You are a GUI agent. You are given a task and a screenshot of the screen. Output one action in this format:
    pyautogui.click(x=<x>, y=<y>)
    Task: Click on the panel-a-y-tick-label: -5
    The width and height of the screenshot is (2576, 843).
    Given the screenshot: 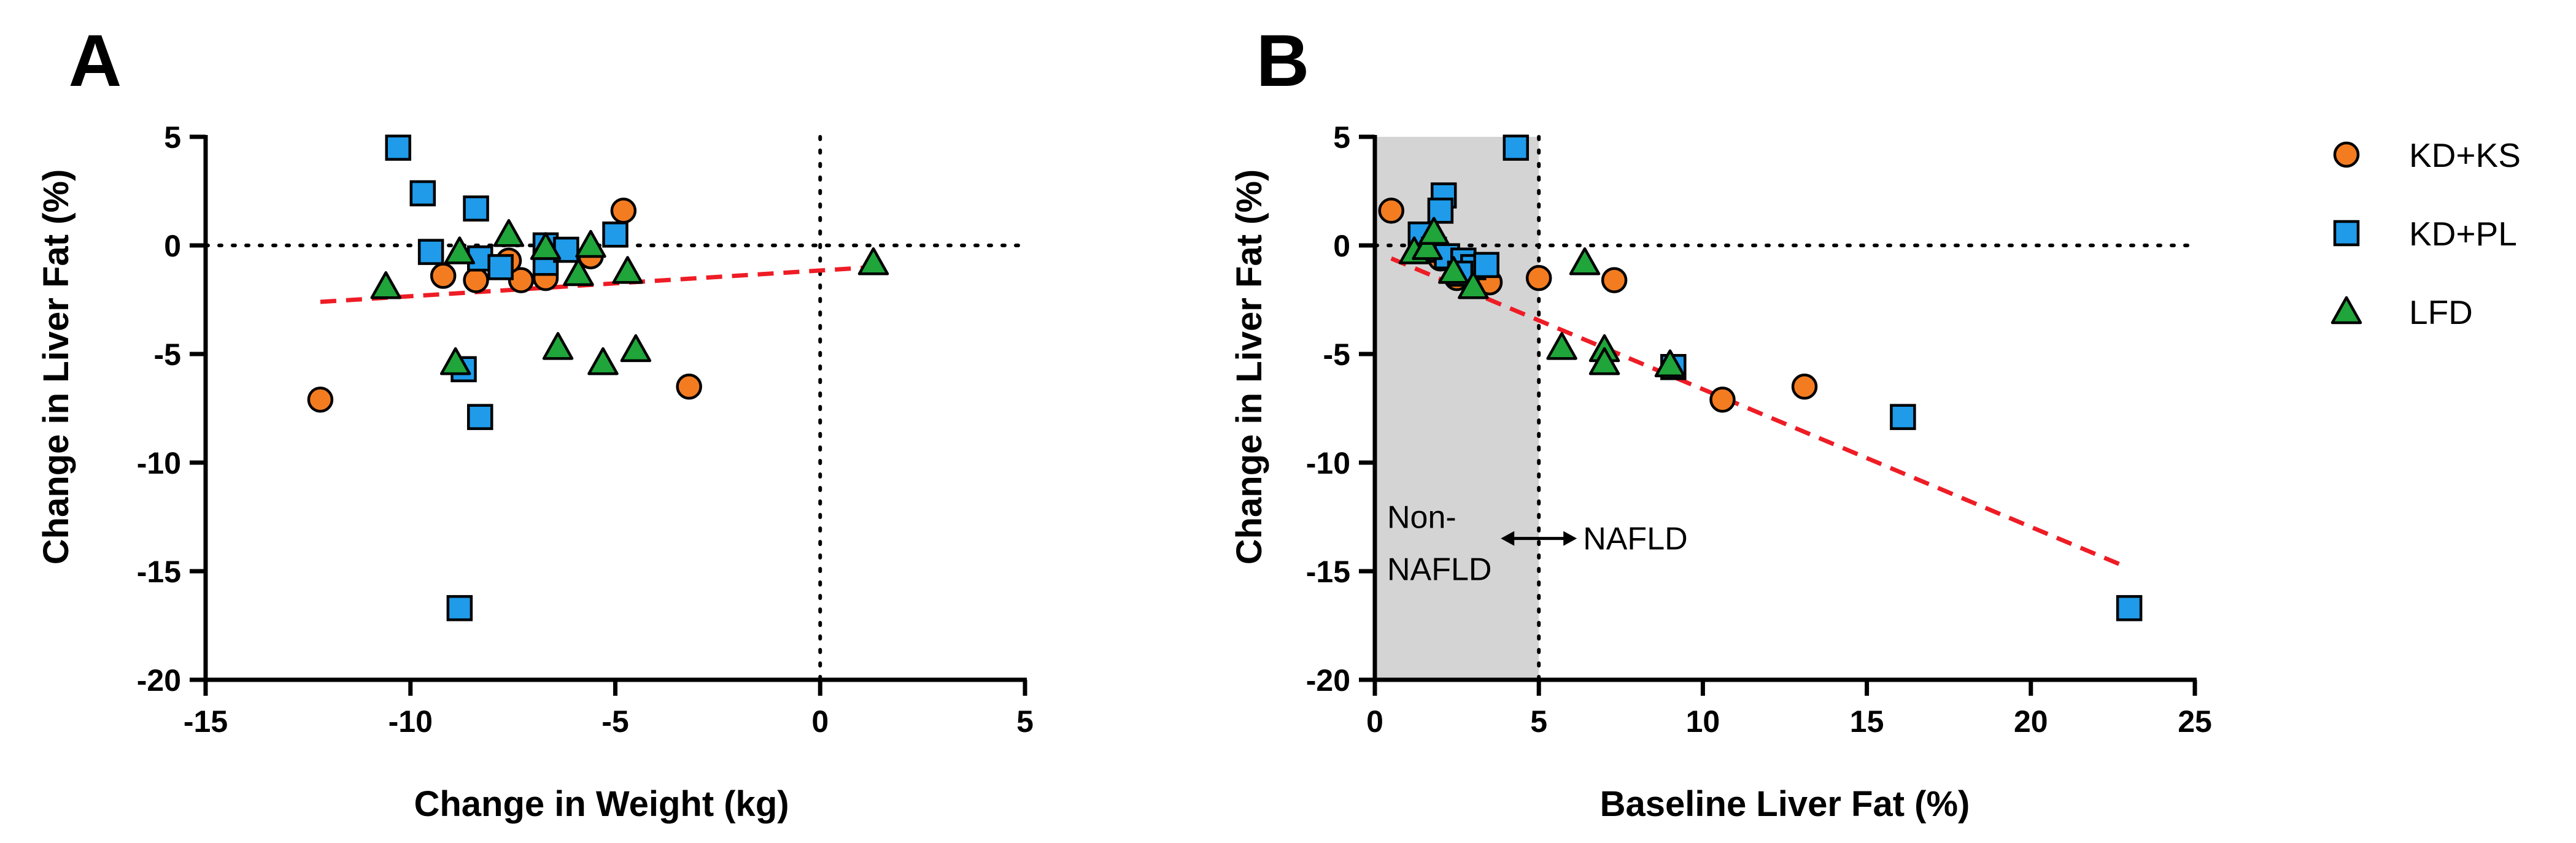 What is the action you would take?
    pyautogui.click(x=167, y=355)
    